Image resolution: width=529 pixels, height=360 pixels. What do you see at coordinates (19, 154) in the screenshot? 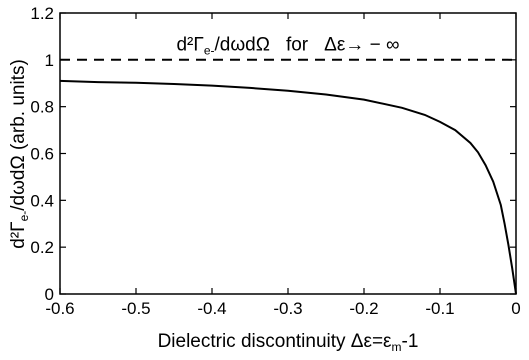
I see `y-axis-label: d²Γe-/dωdΩ (arb. units)` at bounding box center [19, 154].